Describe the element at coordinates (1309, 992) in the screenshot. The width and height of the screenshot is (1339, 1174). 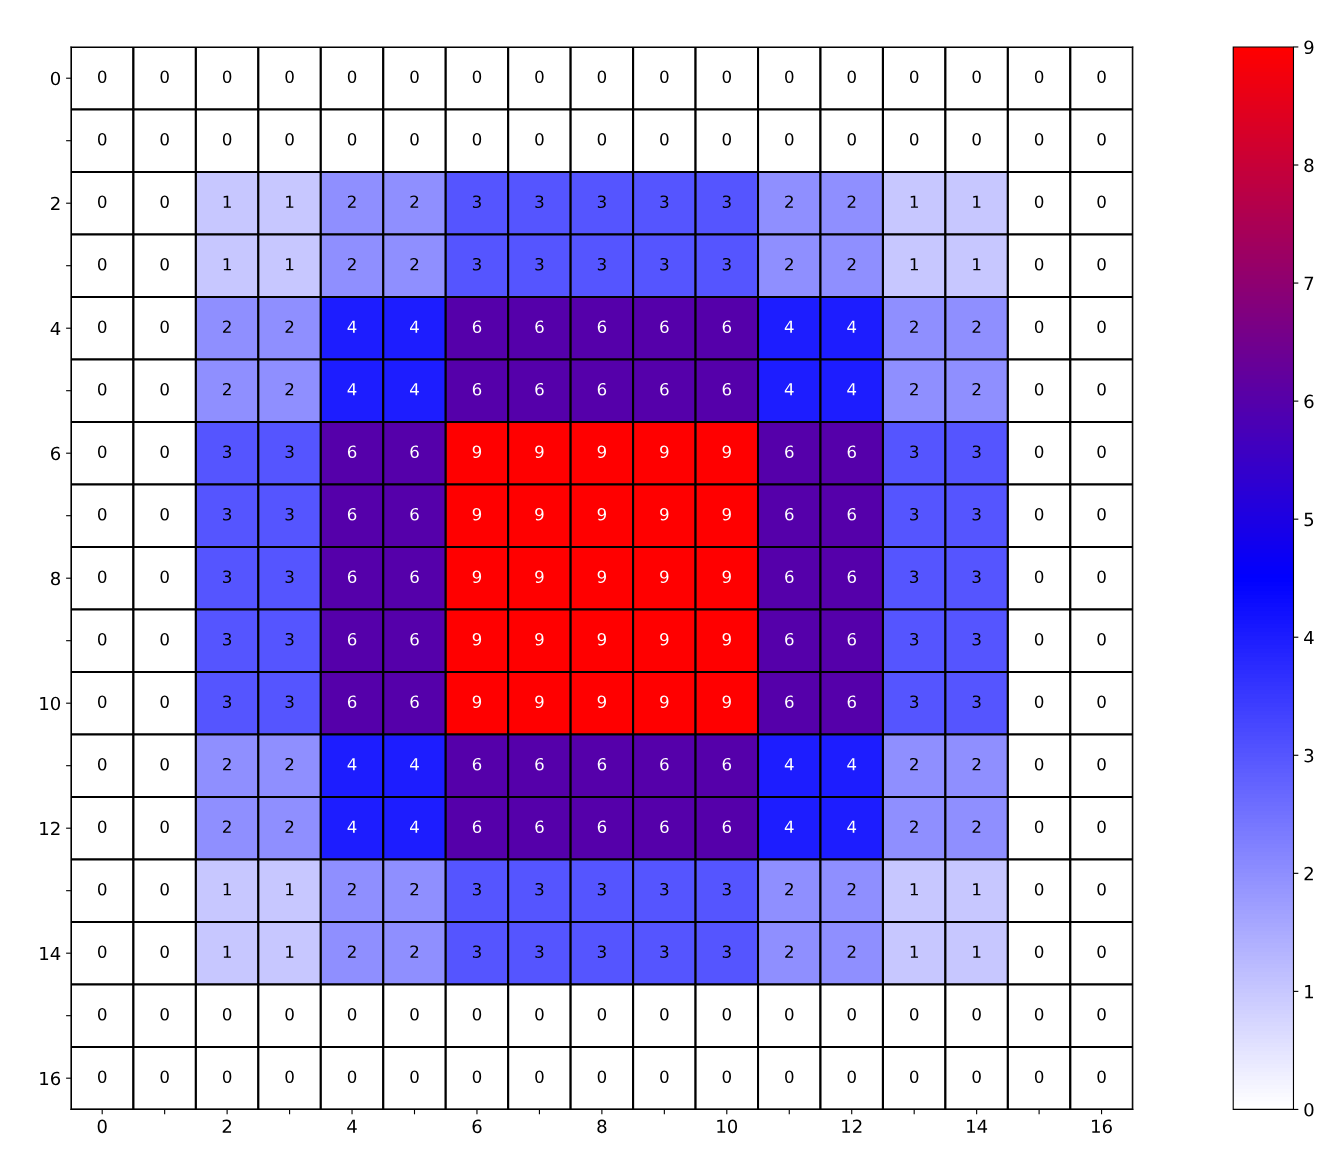
I see `color-bar-label: 1` at that location.